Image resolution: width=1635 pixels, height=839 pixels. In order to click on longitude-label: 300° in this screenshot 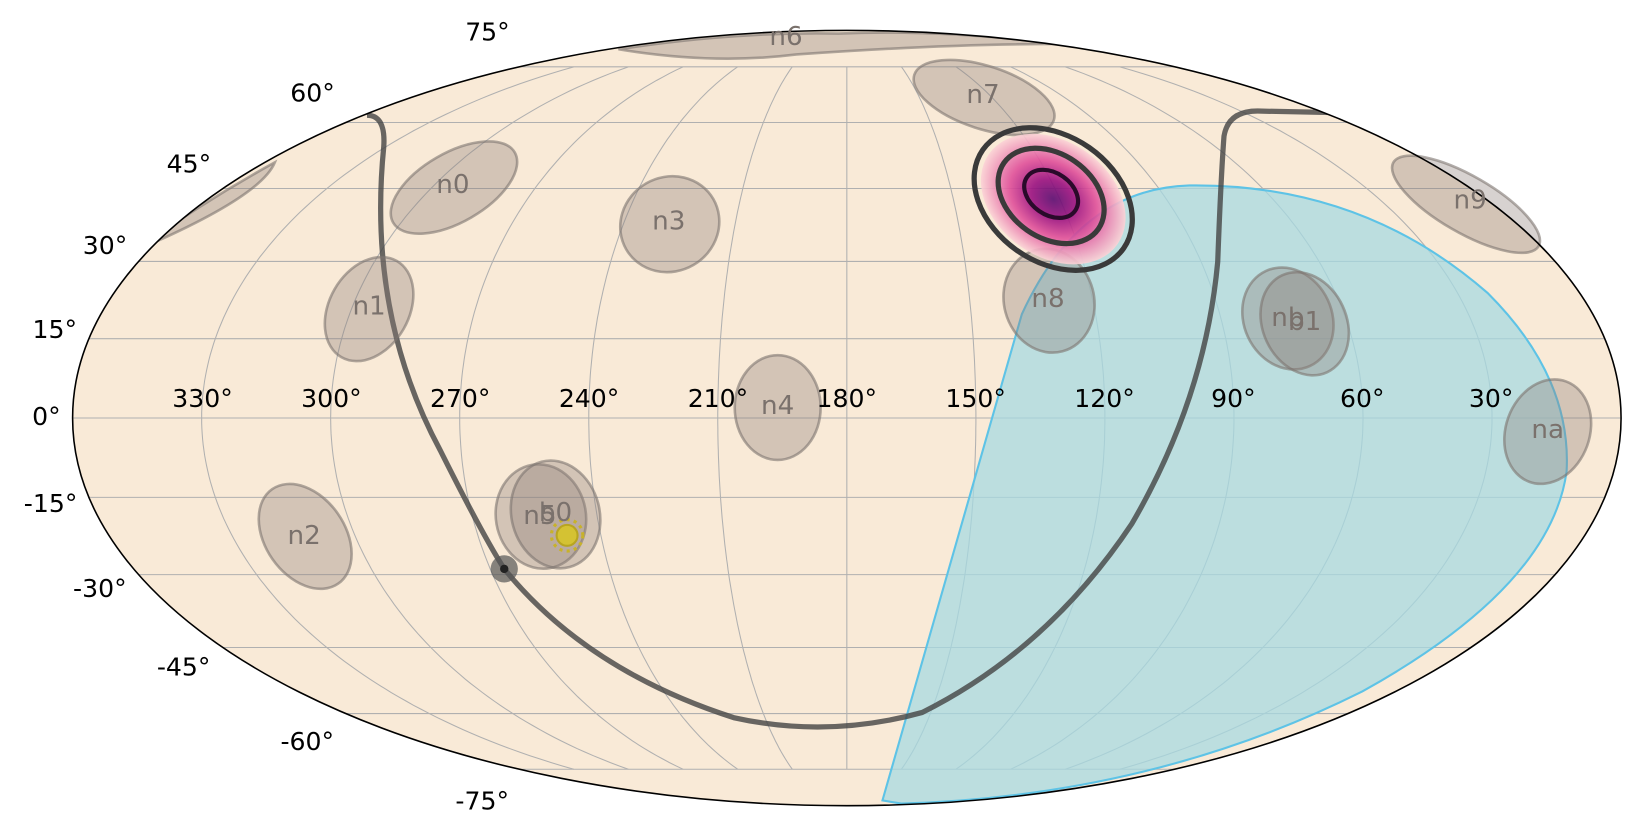, I will do `click(331, 398)`.